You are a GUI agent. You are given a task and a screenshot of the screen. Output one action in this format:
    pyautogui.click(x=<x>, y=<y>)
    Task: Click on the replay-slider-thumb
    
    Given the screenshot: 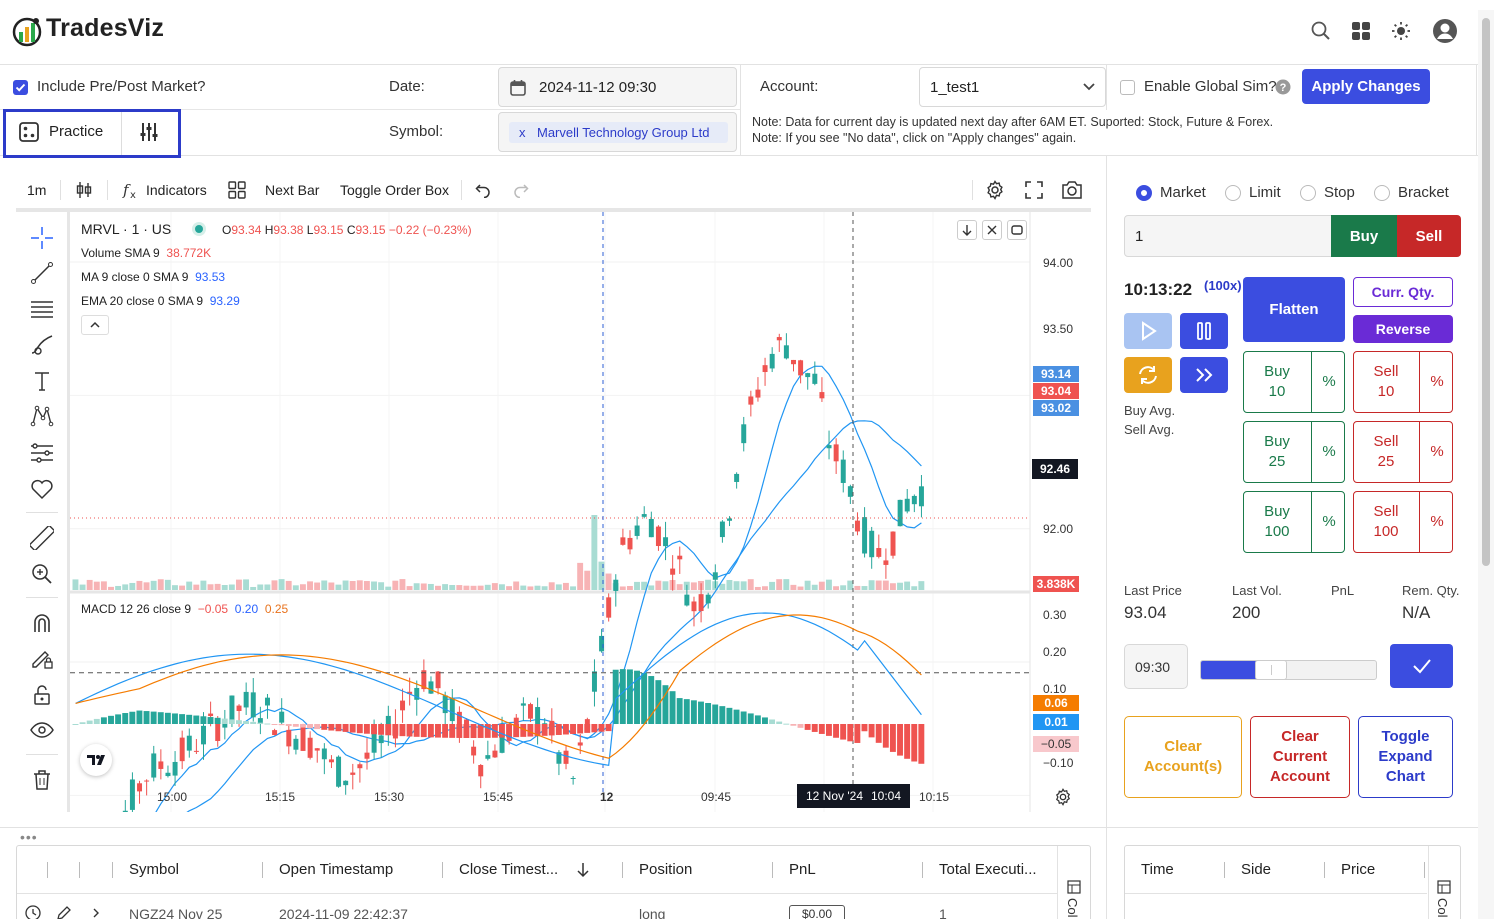 What is the action you would take?
    pyautogui.click(x=1271, y=670)
    